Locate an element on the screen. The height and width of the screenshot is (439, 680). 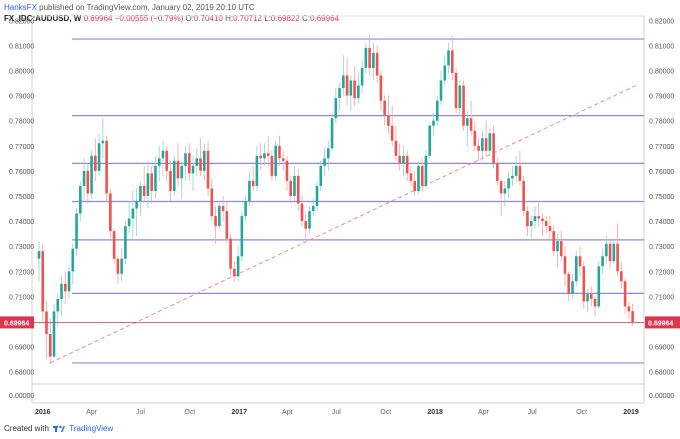
last-price-tag-right-label: 0.69964 is located at coordinates (660, 323).